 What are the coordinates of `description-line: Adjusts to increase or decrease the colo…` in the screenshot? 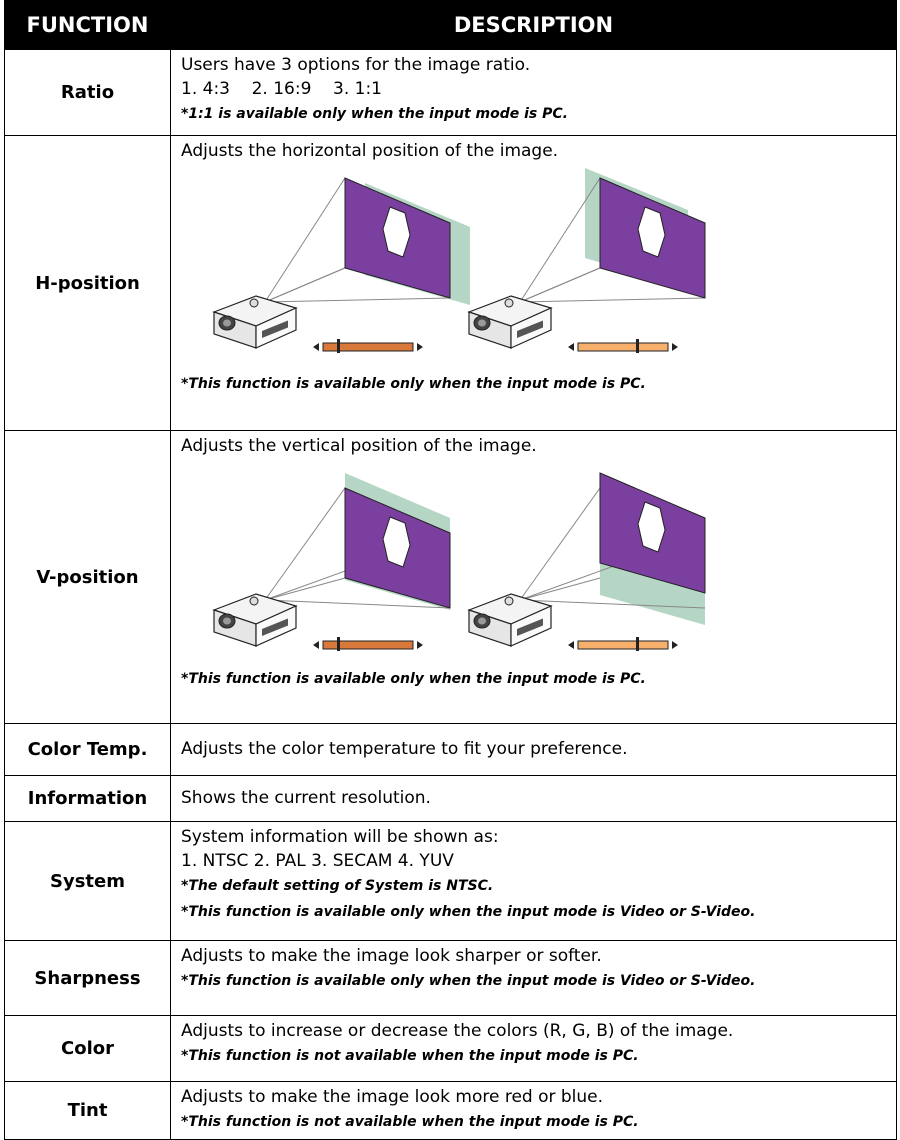 It's located at (457, 1031).